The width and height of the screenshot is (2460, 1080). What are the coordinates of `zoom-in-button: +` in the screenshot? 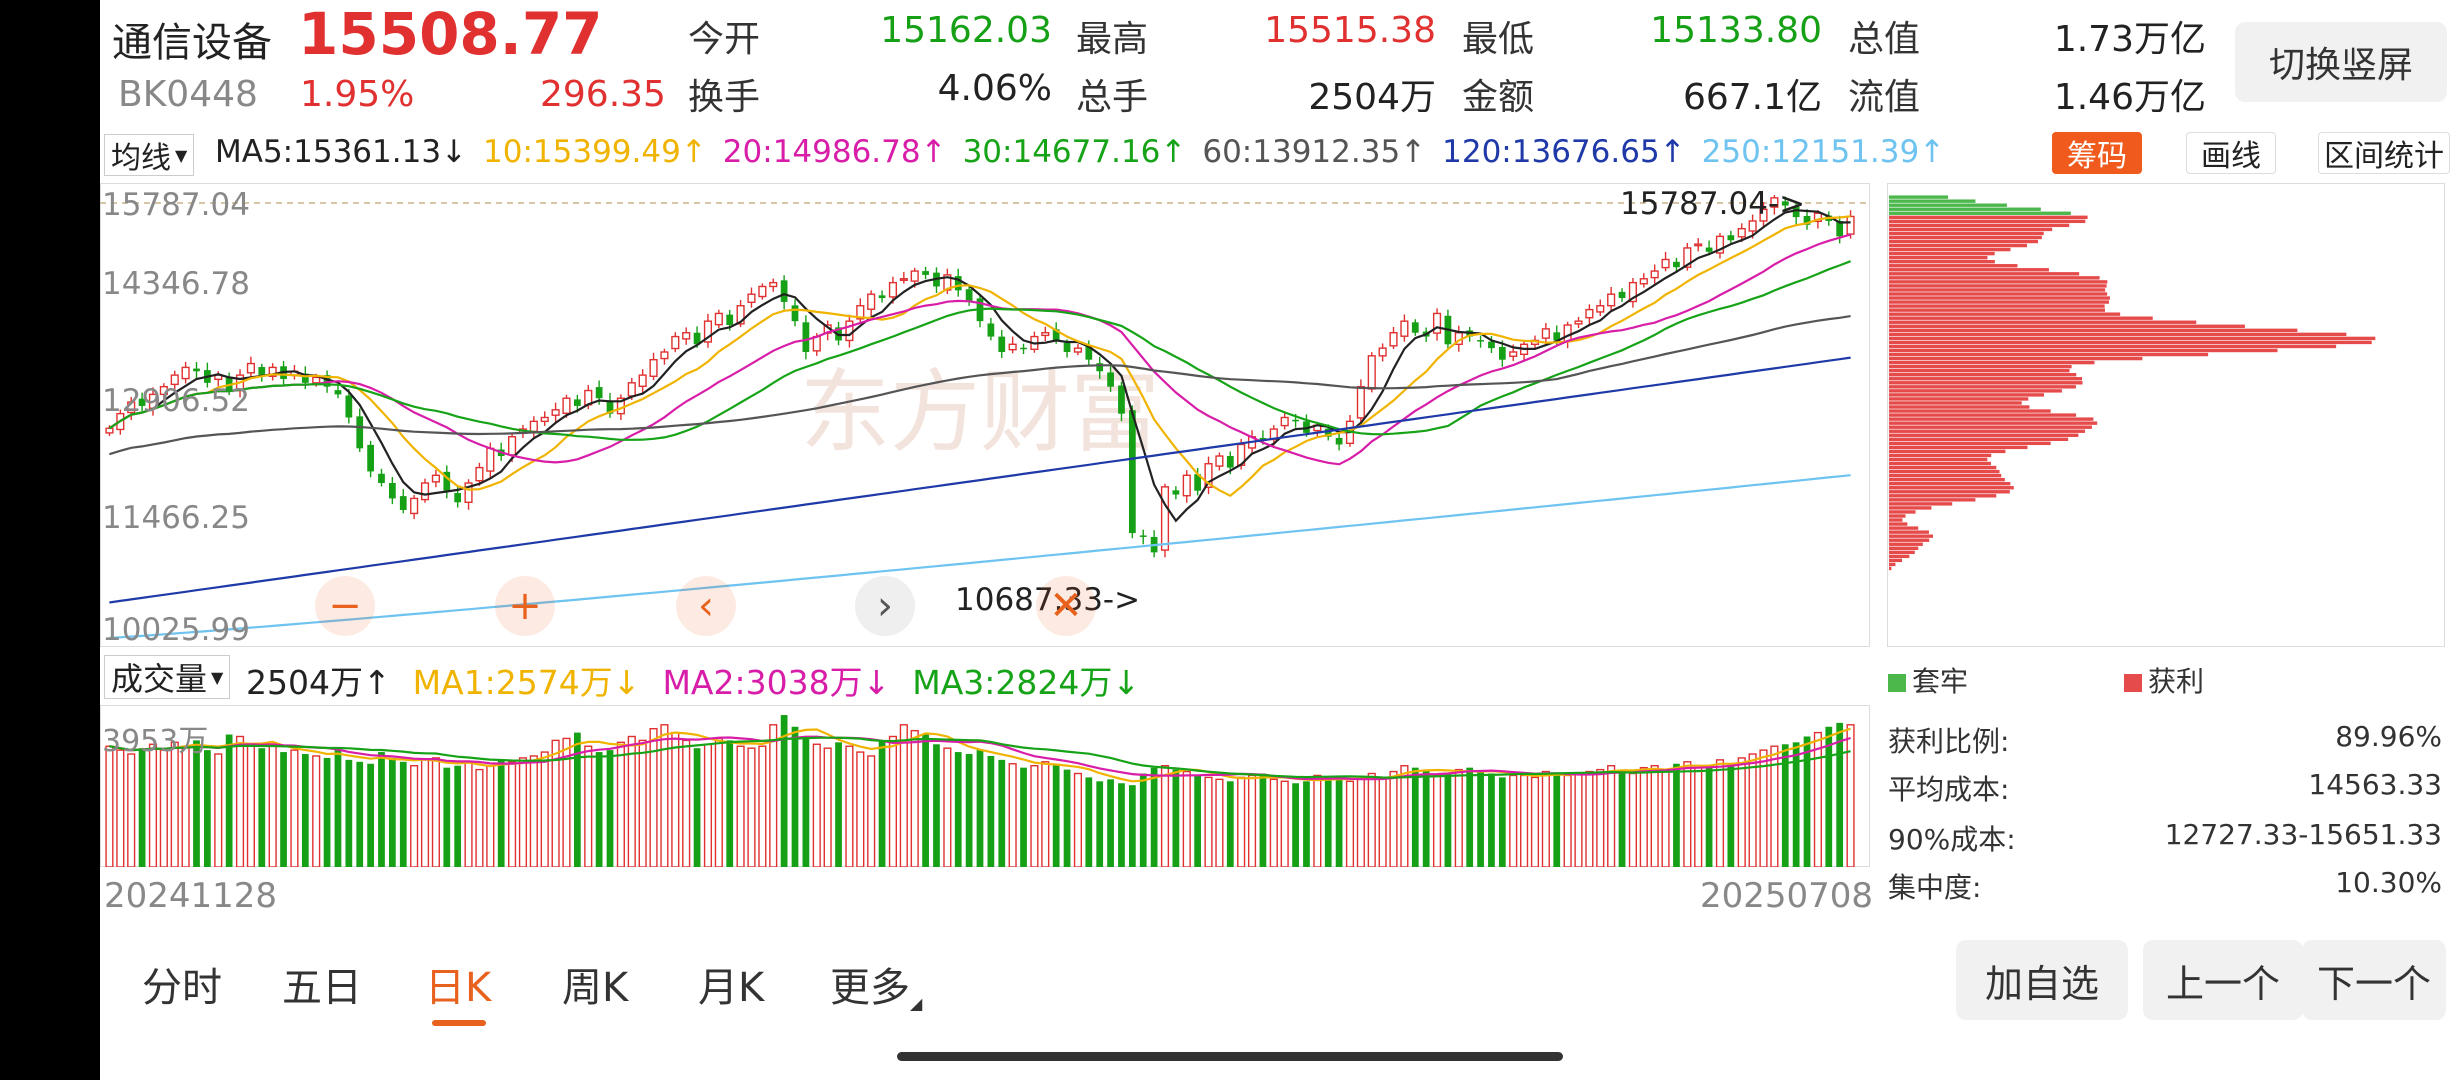 It's located at (525, 606).